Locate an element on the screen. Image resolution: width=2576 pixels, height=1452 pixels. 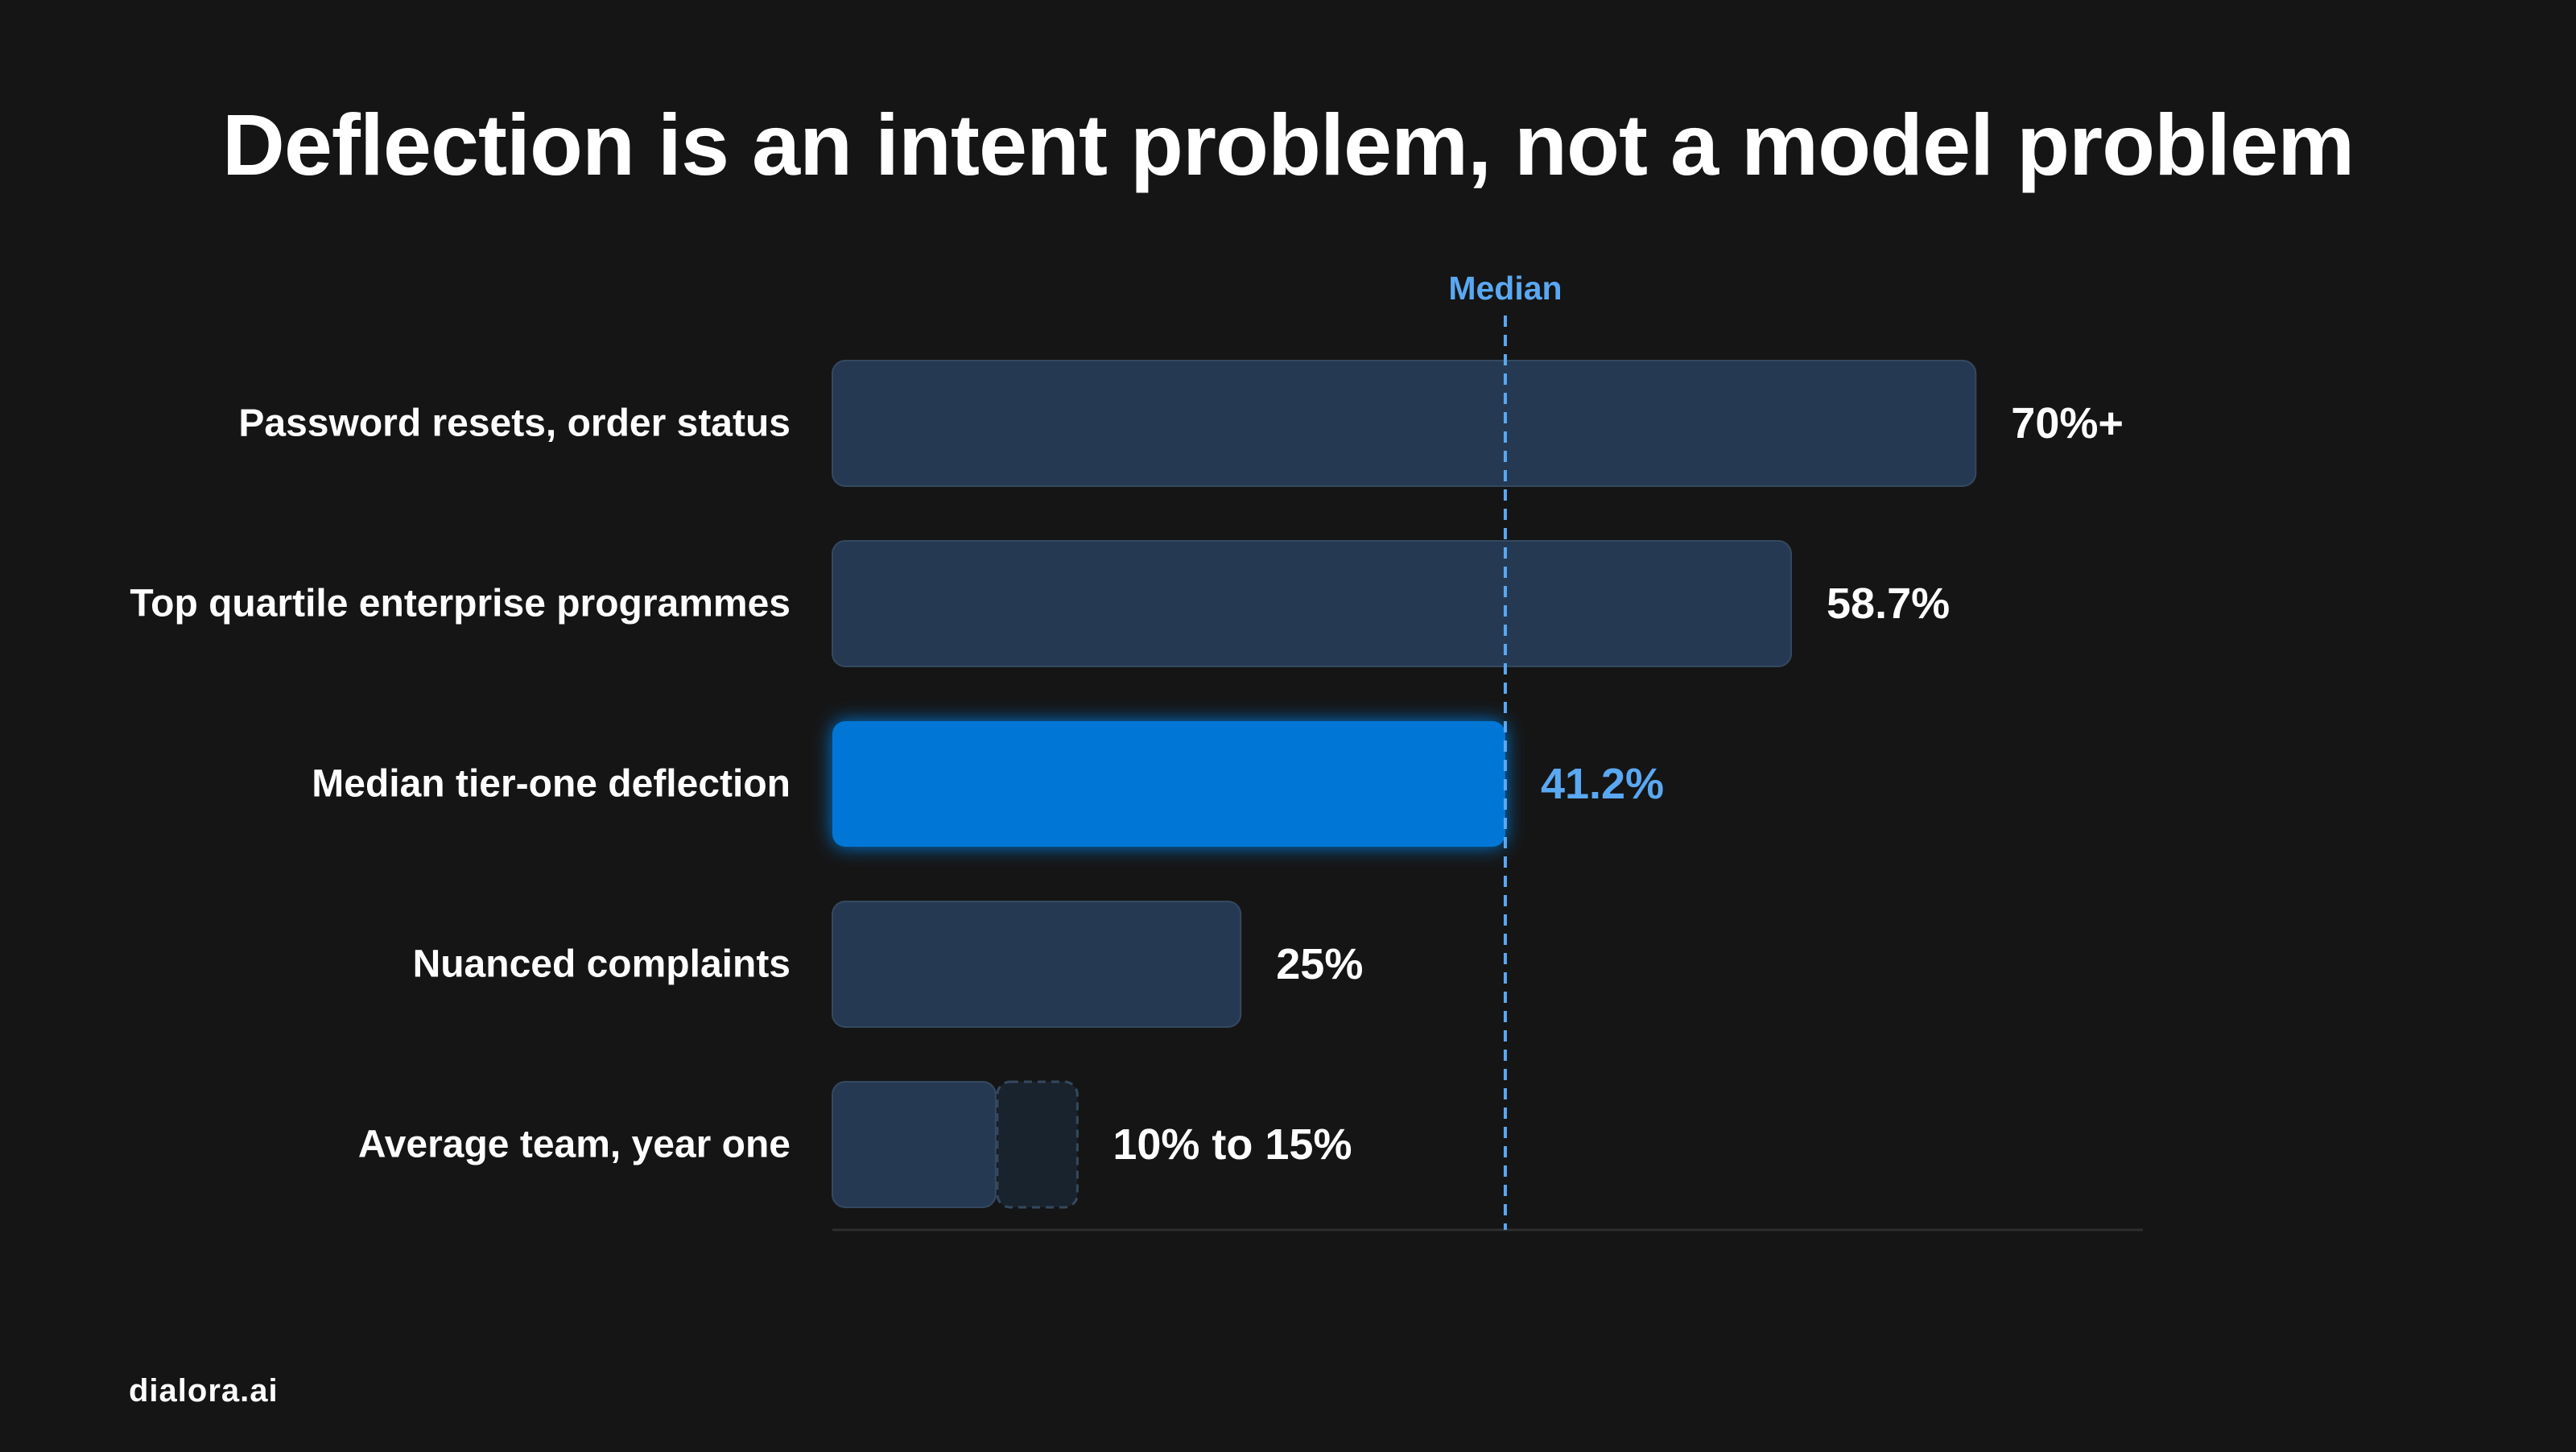
value-label: 58.7% is located at coordinates (1888, 604).